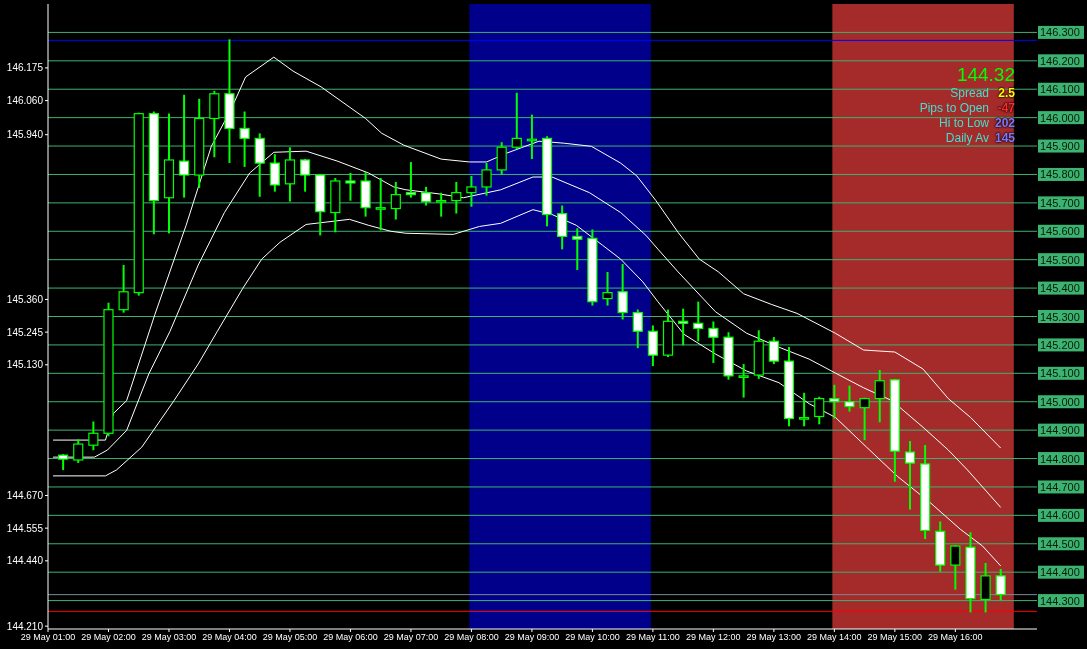 The height and width of the screenshot is (649, 1087). What do you see at coordinates (955, 637) in the screenshot?
I see `x-tick-label: 29 May 16:00` at bounding box center [955, 637].